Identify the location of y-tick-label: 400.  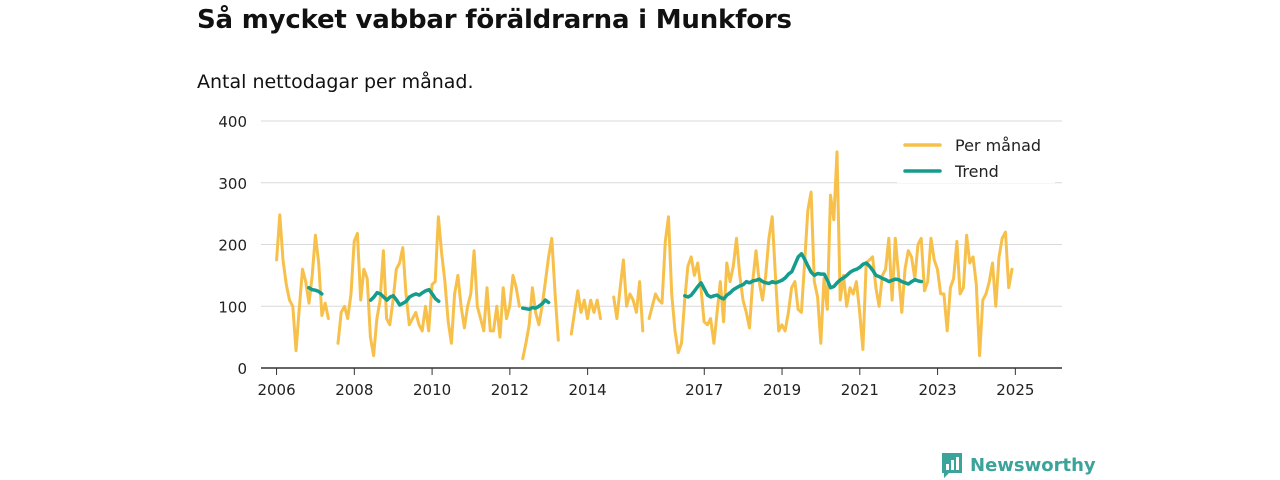
(232, 122).